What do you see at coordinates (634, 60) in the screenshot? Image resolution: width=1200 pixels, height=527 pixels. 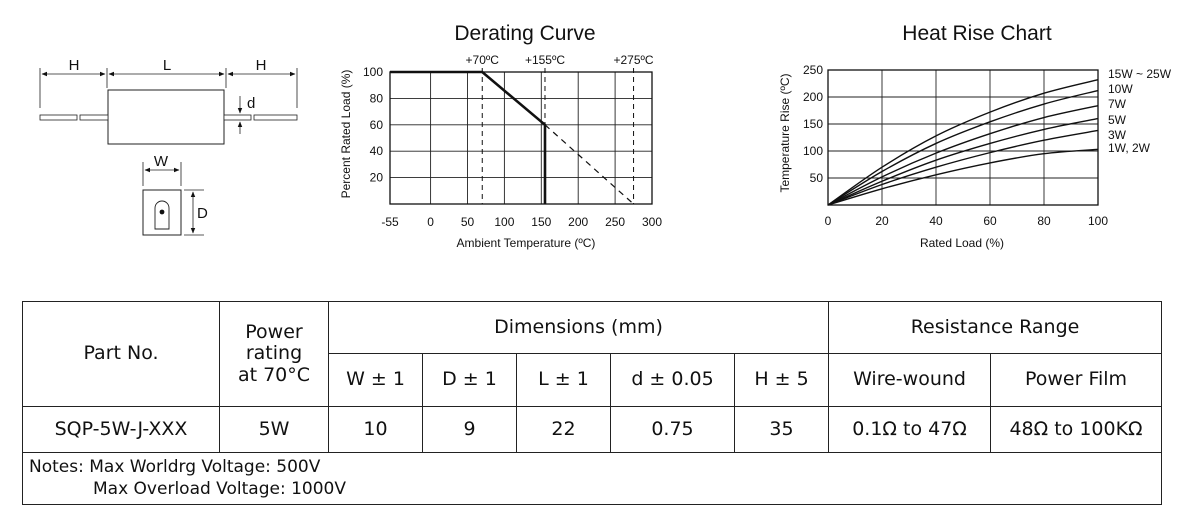 I see `derating-annotation: +275ºC` at bounding box center [634, 60].